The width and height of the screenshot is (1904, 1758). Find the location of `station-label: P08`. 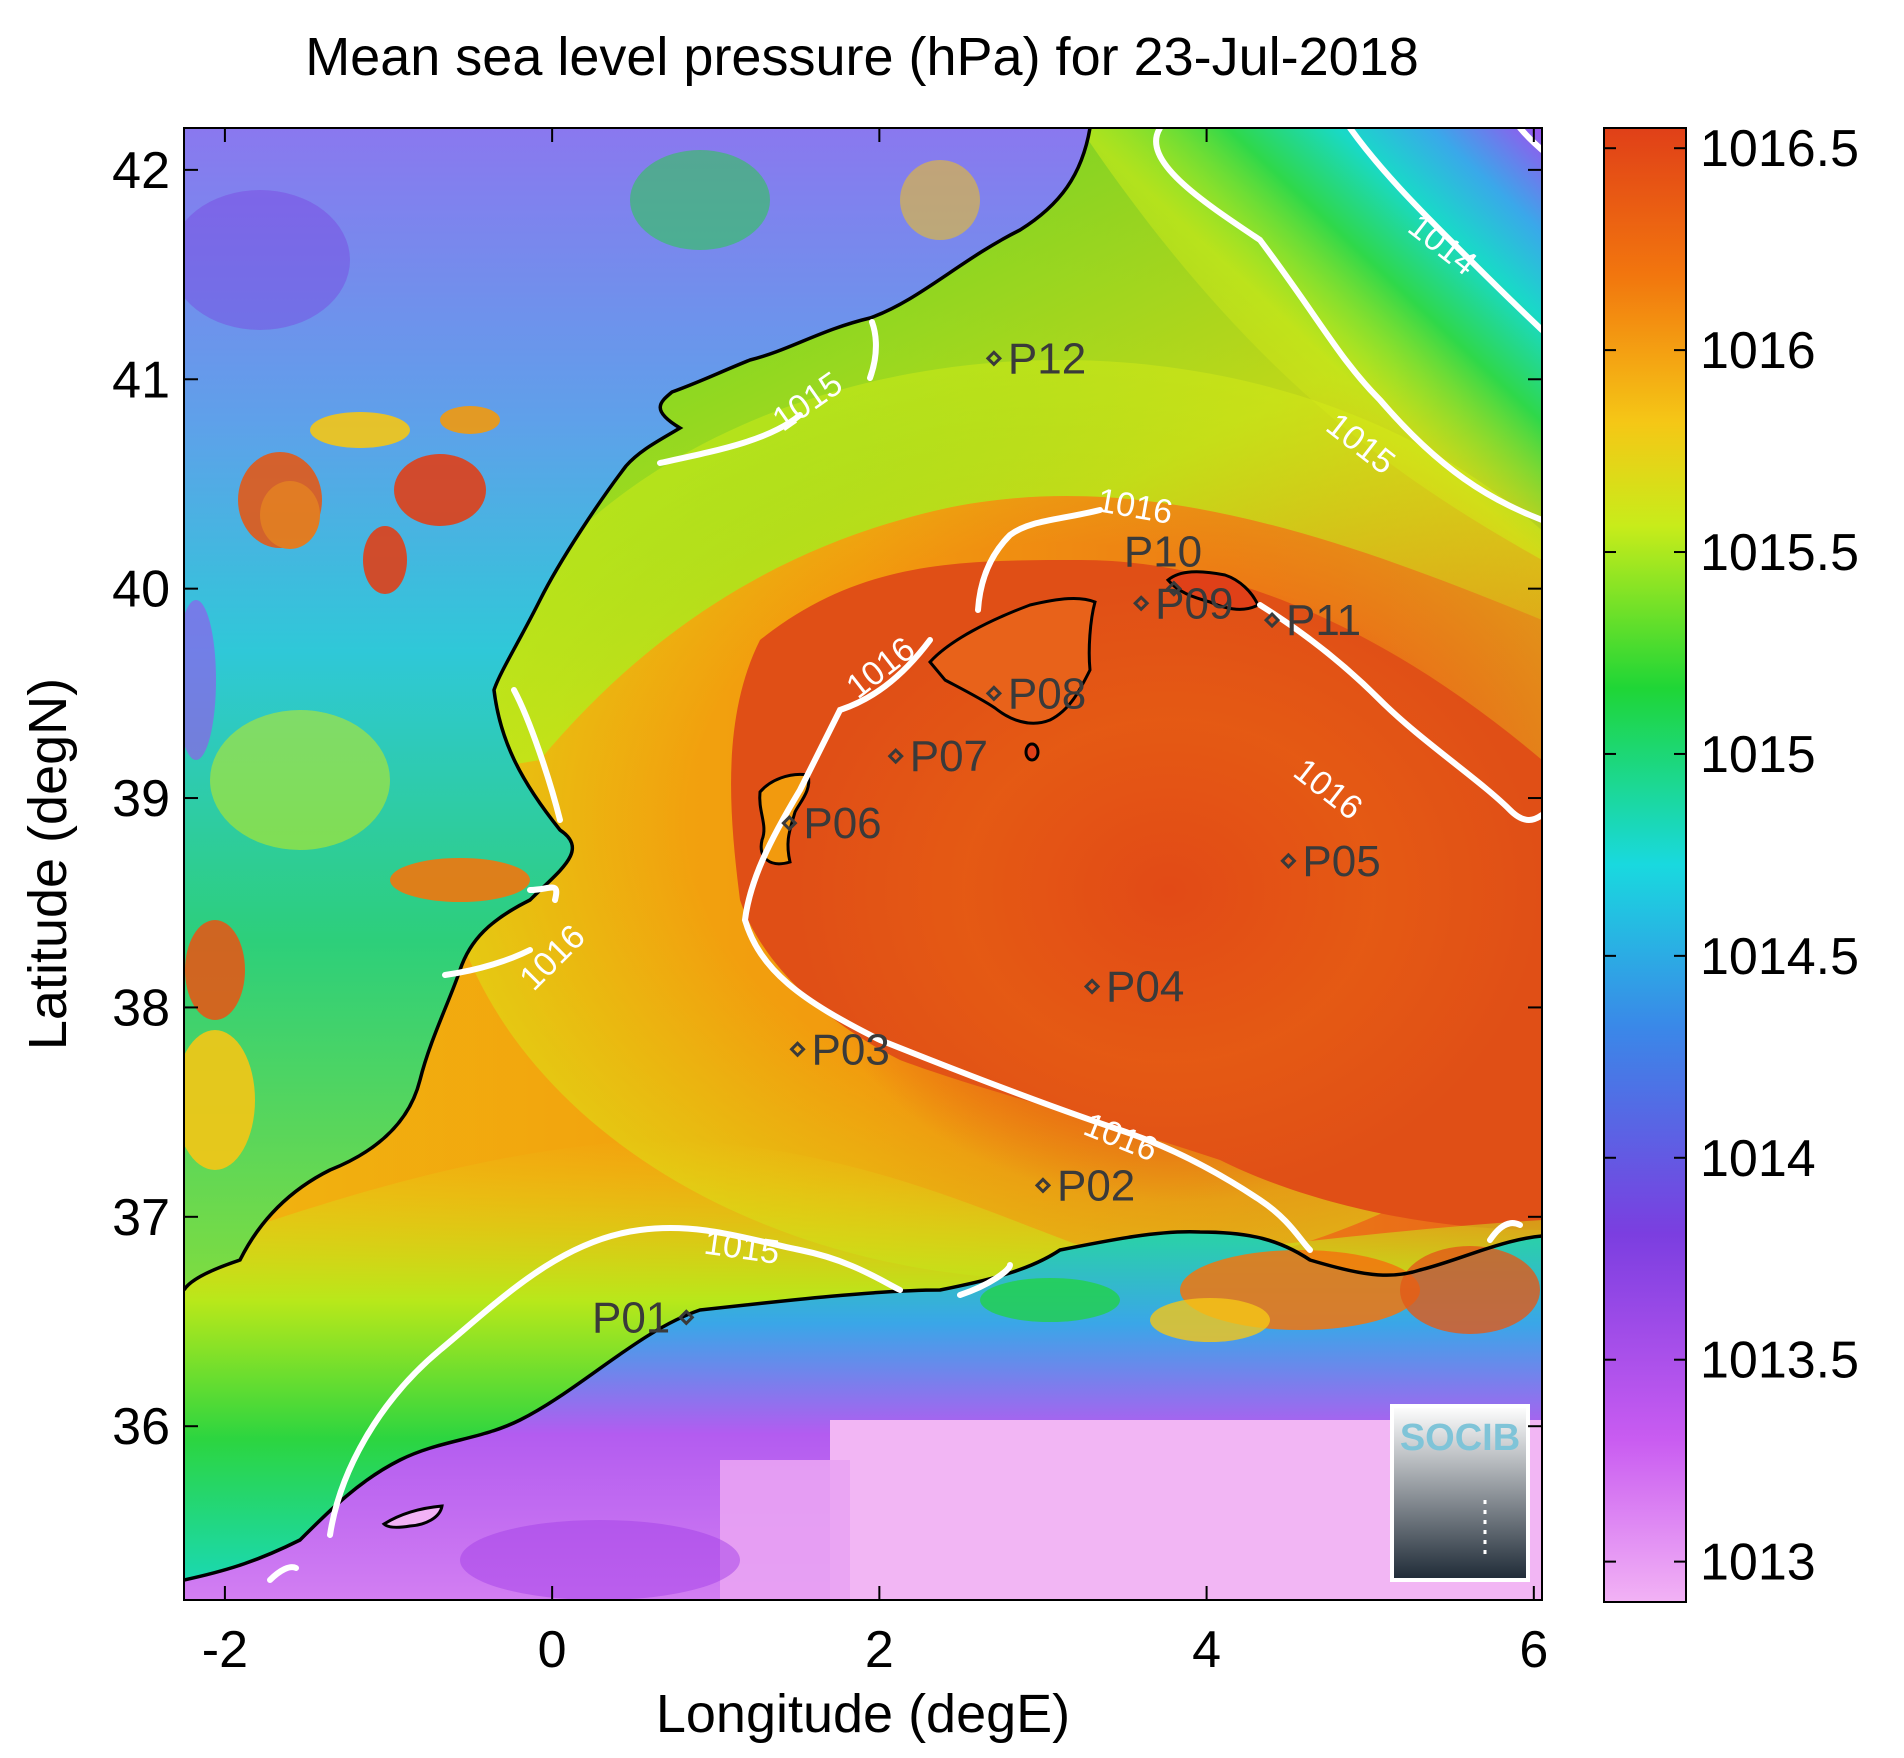

station-label: P08 is located at coordinates (1047, 693).